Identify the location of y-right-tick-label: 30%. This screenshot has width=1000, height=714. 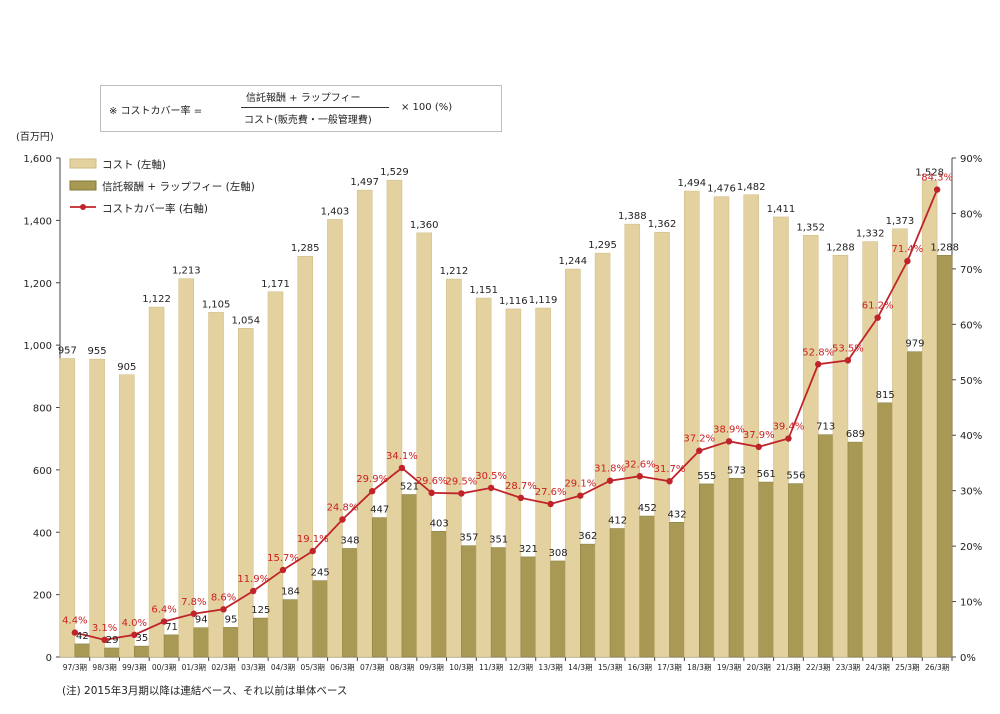
(971, 492).